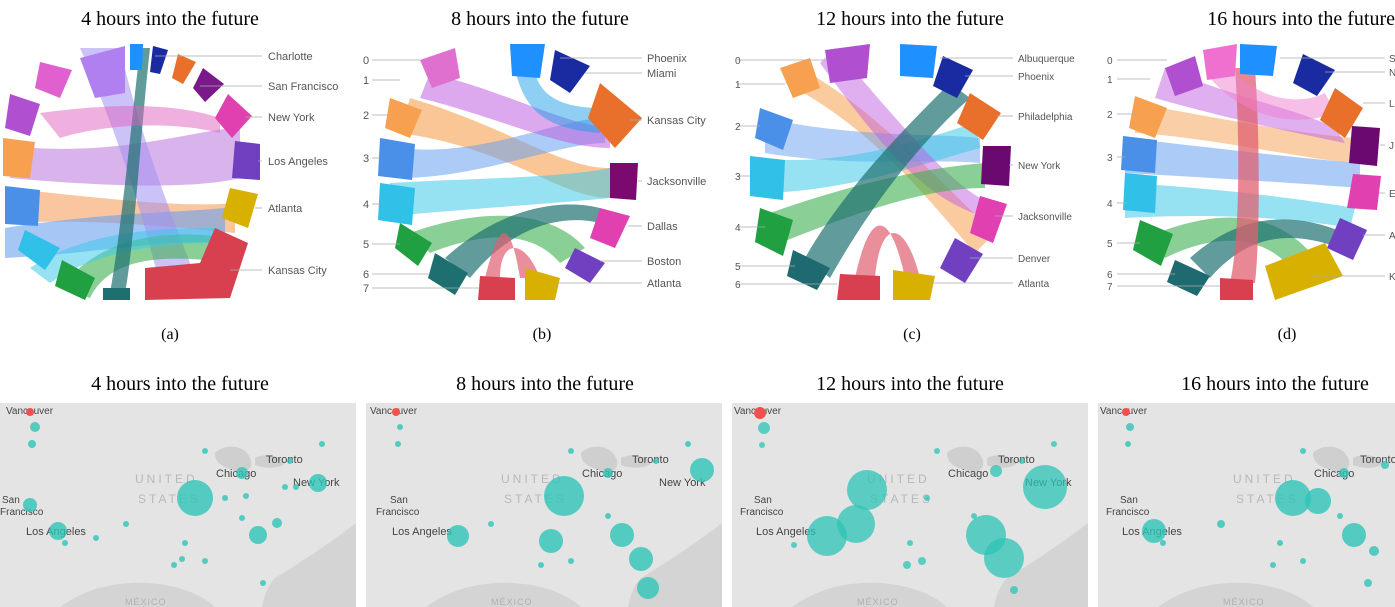 This screenshot has height=607, width=1395. I want to click on chord-ribbon, so click(512, 255).